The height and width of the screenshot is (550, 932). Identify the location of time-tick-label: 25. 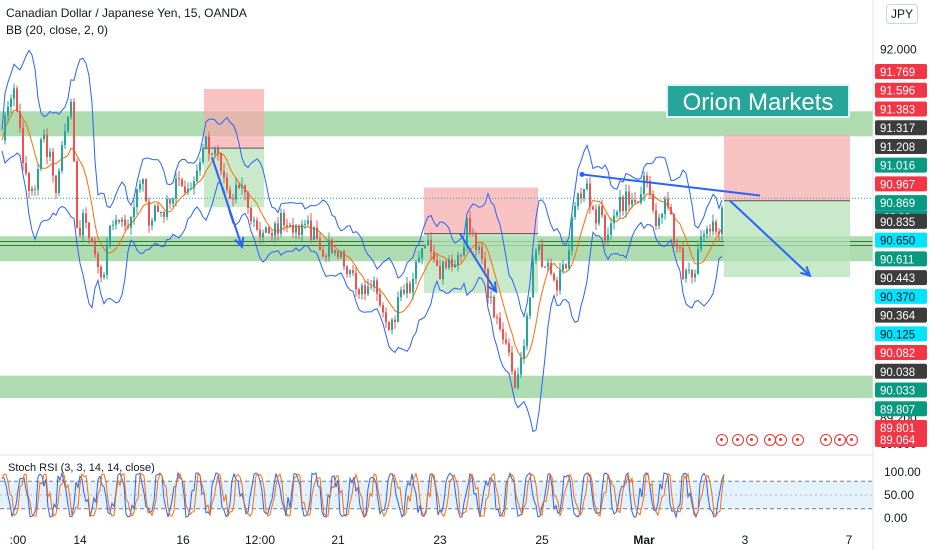
(542, 540).